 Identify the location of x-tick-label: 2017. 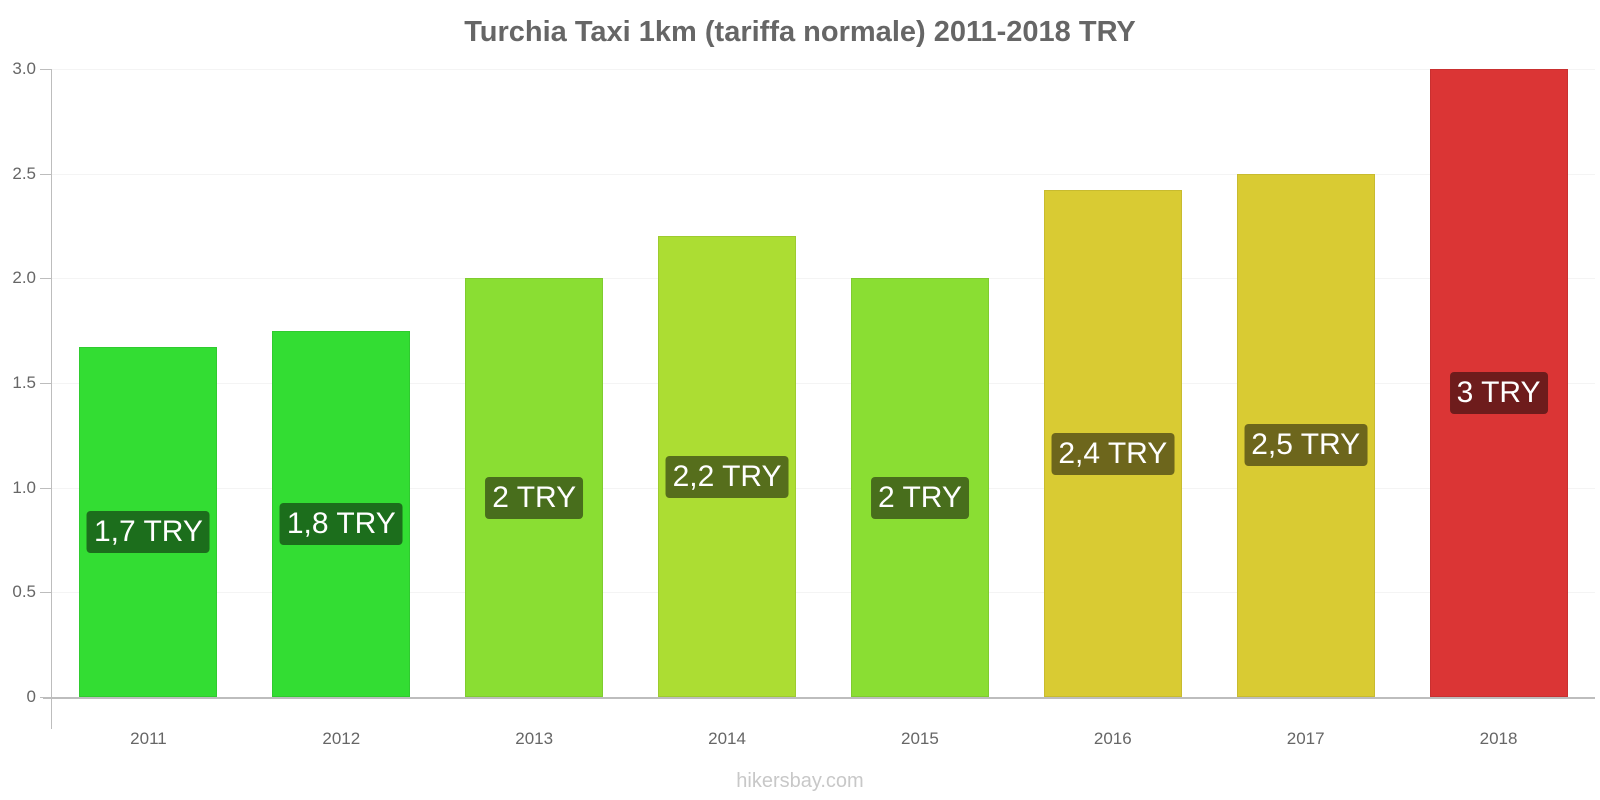
(1305, 738).